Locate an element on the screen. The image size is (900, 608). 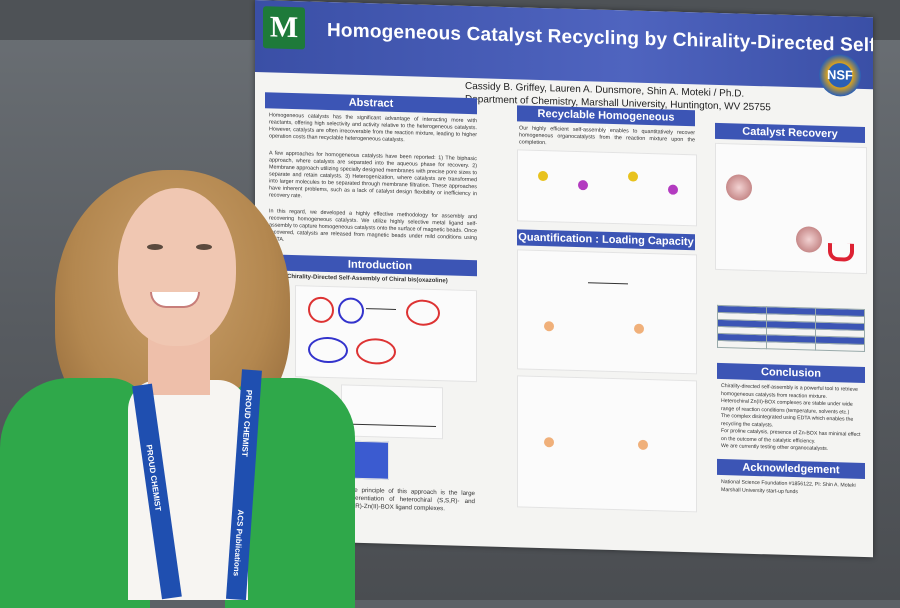
lanyard-text: ACS Publications is located at coordinates (238, 543).